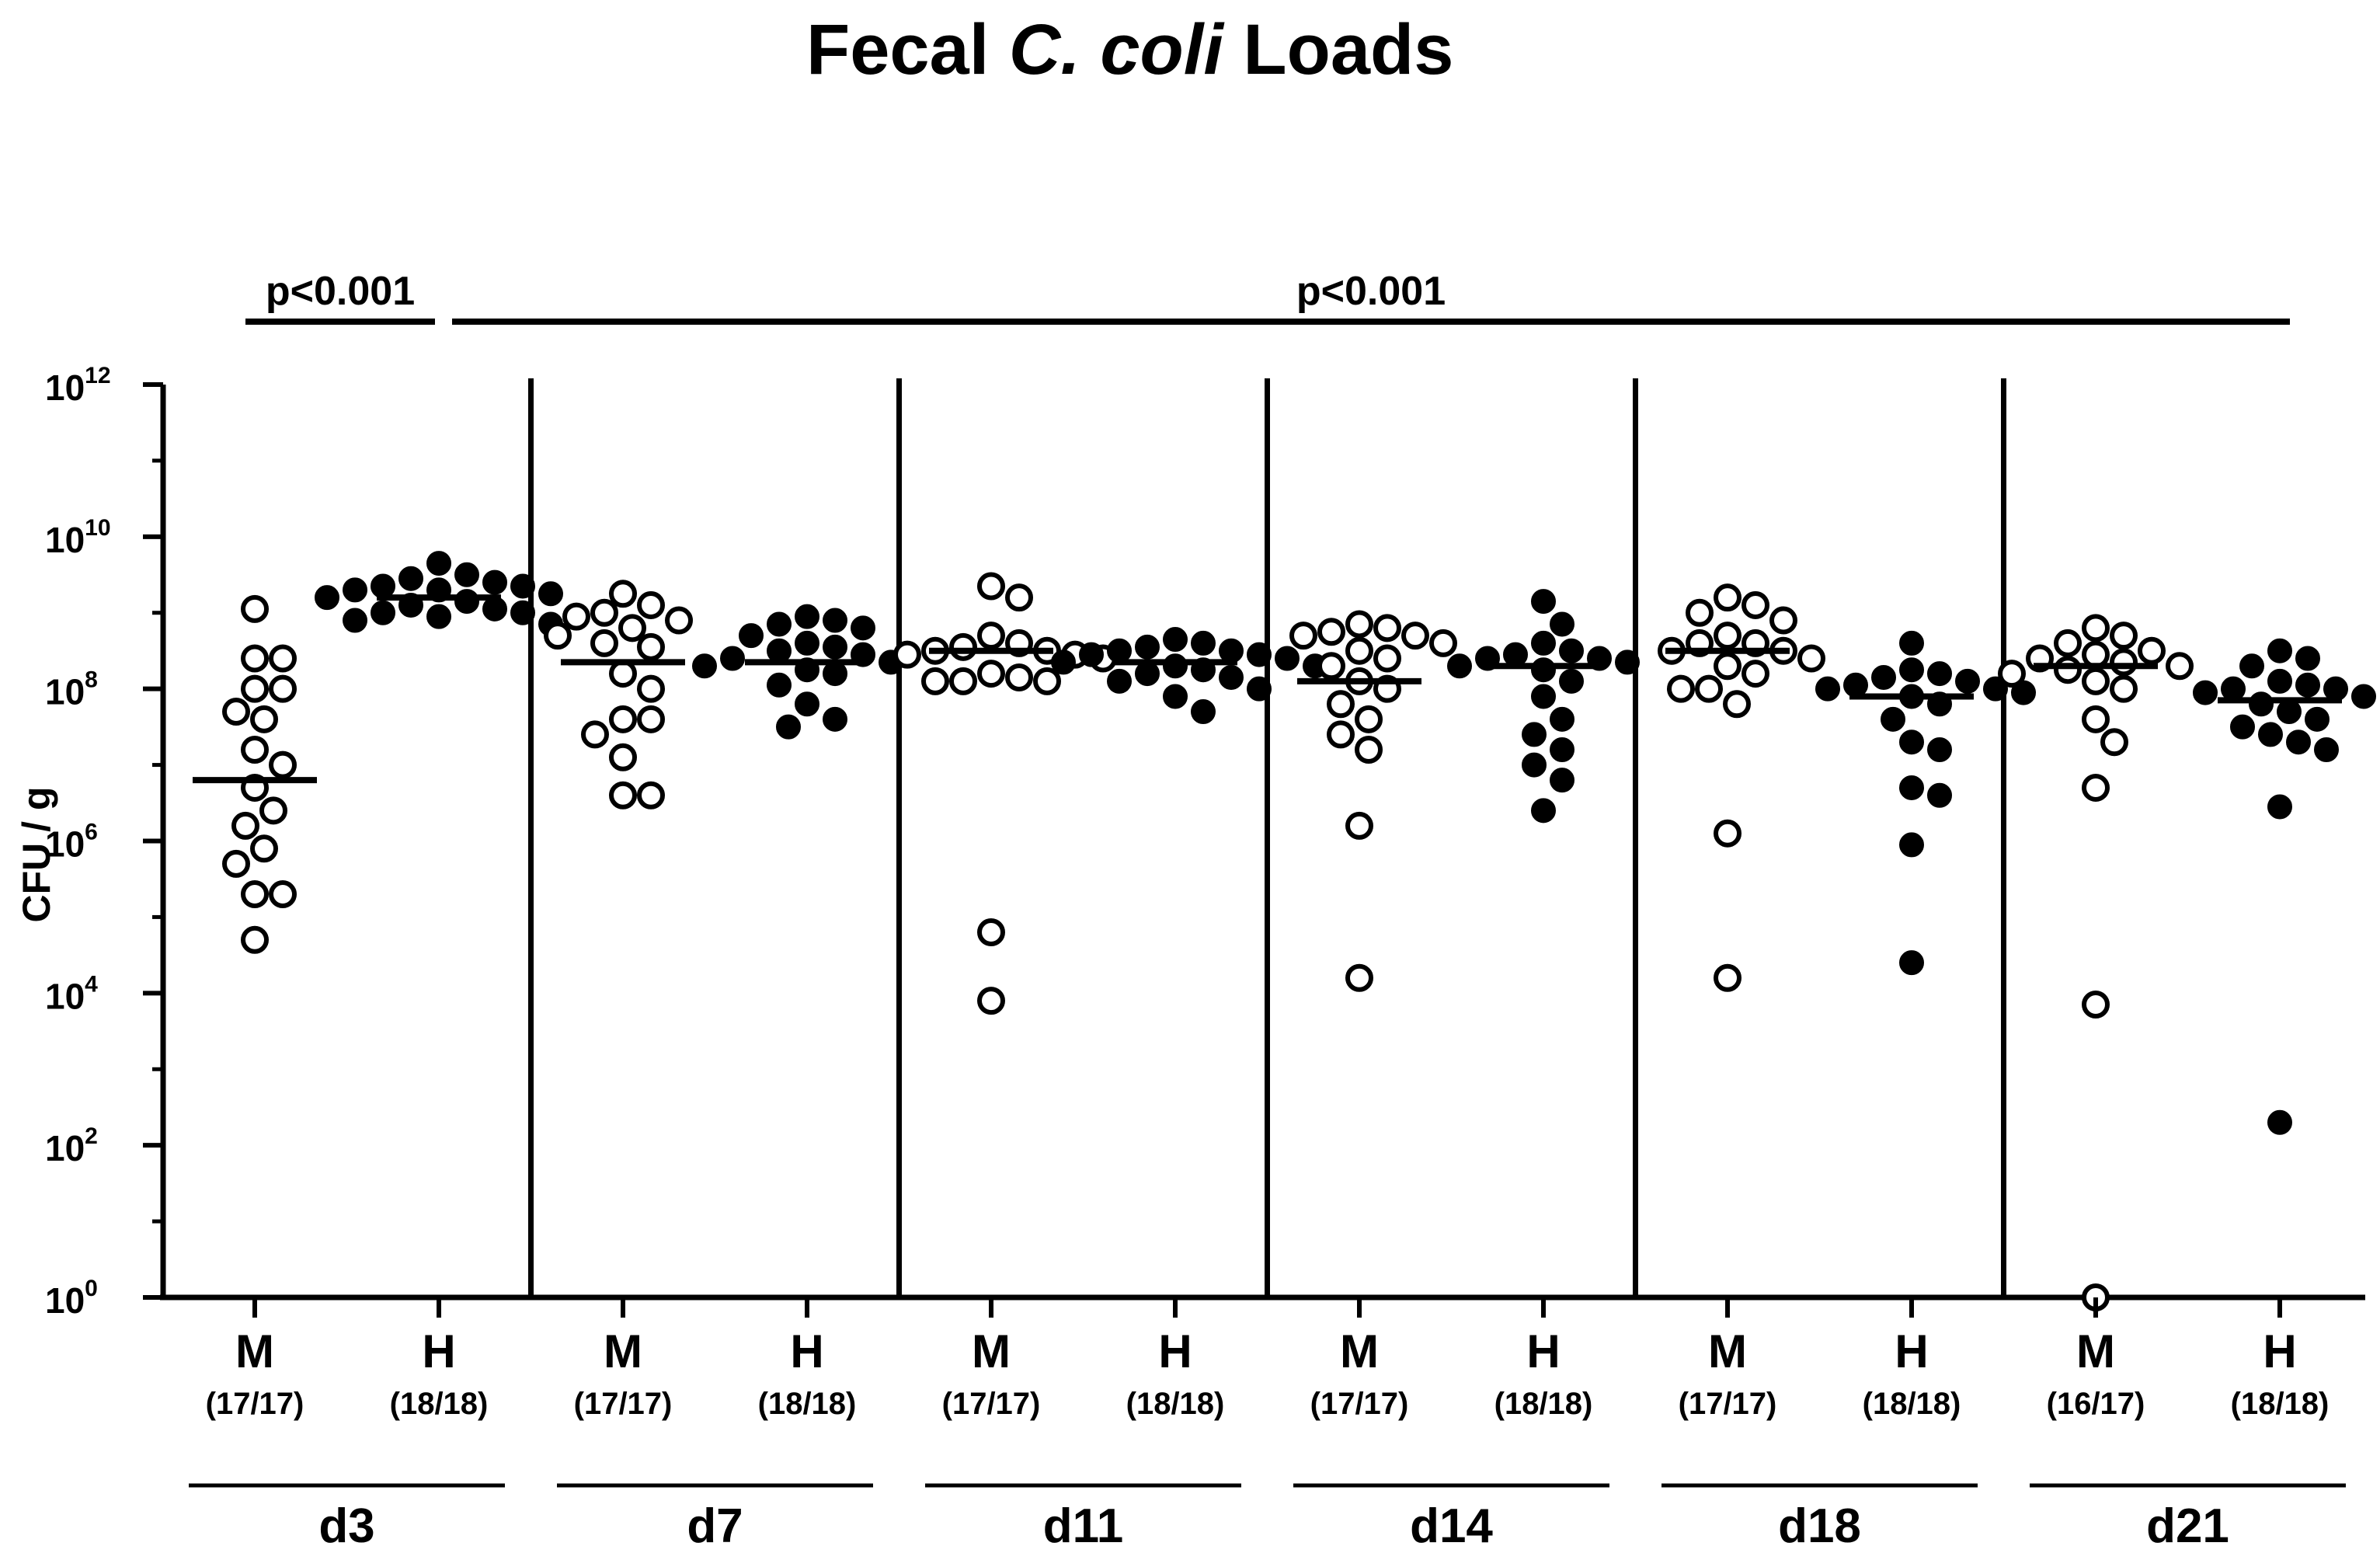 This screenshot has width=2380, height=1567. I want to click on day-label: d7, so click(715, 1526).